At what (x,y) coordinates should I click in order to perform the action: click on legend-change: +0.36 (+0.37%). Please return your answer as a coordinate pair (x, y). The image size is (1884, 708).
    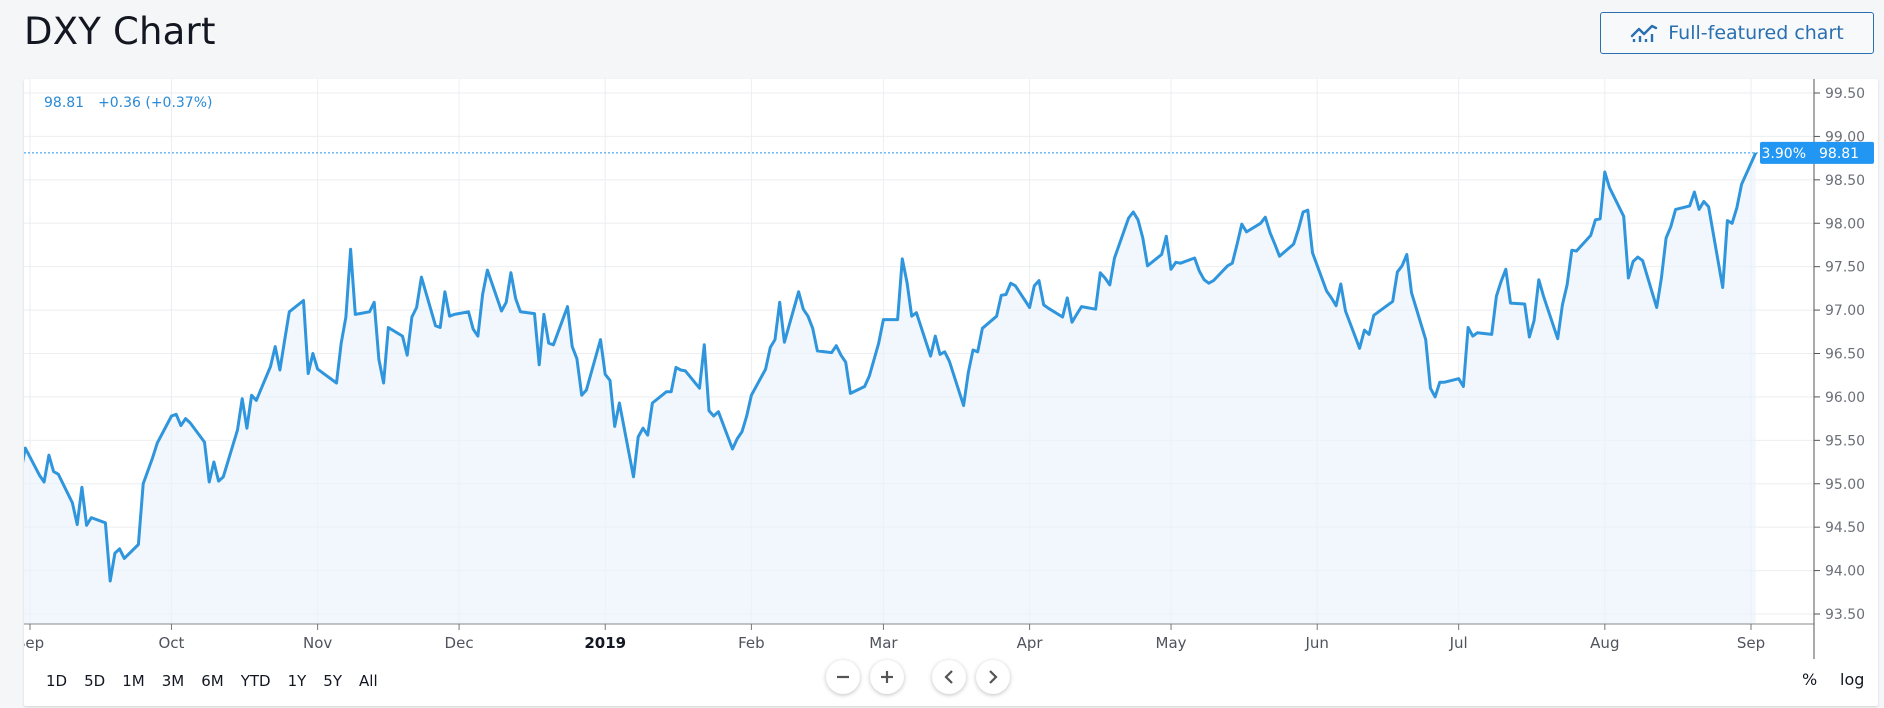
    Looking at the image, I should click on (155, 103).